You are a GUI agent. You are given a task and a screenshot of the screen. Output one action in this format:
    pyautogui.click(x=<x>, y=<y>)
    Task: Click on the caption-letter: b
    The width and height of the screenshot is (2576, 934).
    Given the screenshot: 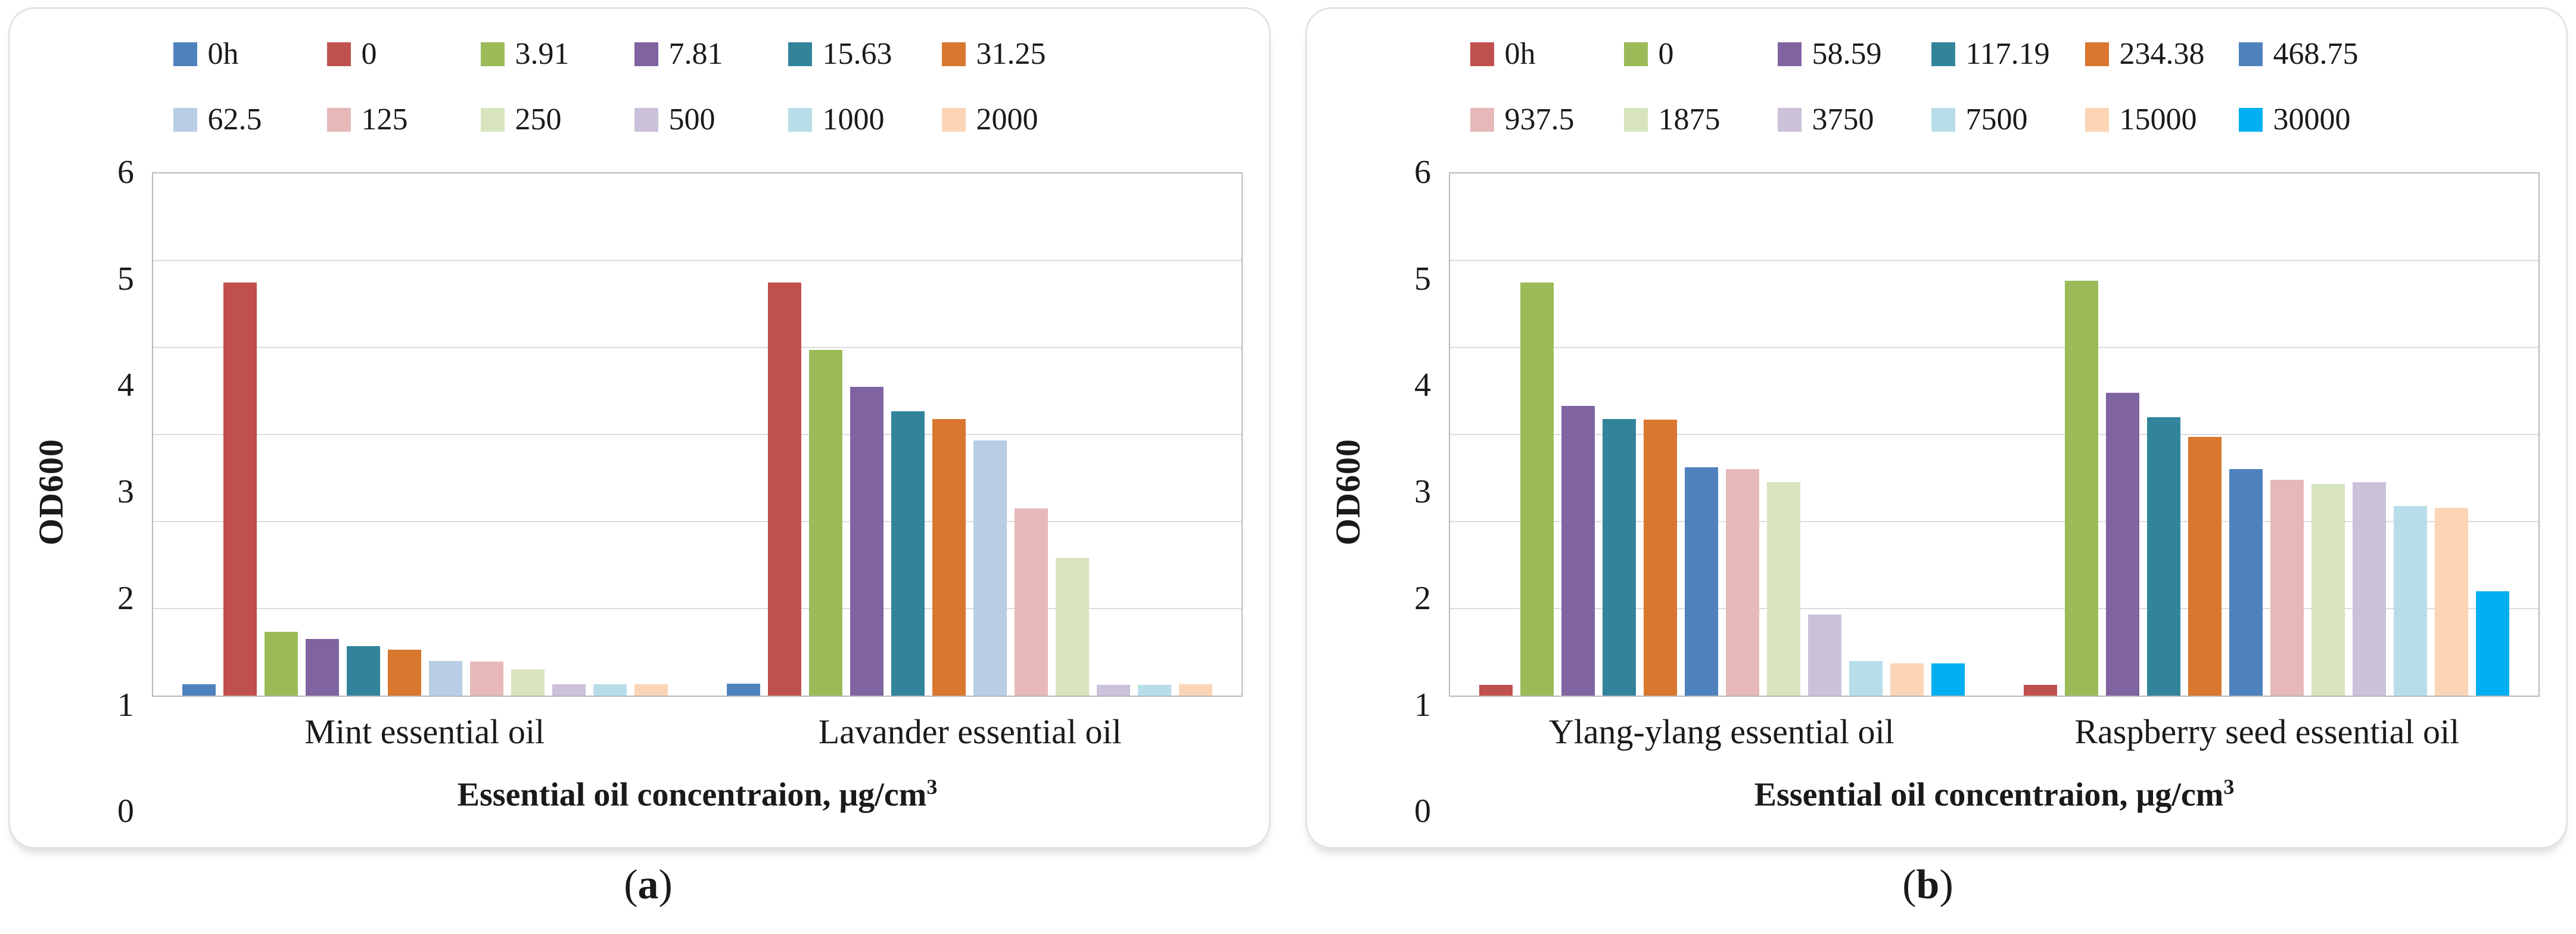 What is the action you would take?
    pyautogui.click(x=1928, y=885)
    